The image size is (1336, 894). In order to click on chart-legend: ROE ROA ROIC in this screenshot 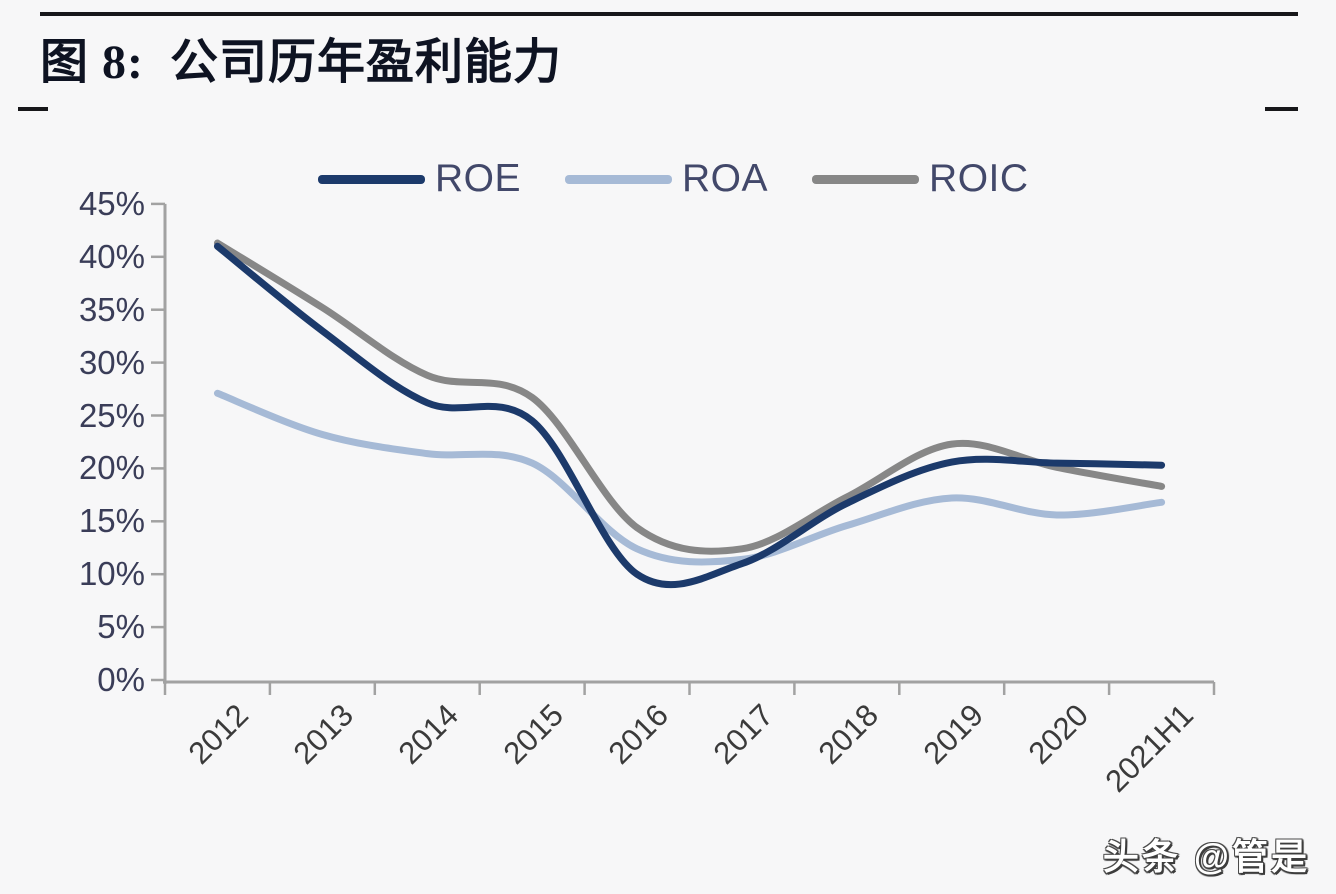, I will do `click(673, 179)`.